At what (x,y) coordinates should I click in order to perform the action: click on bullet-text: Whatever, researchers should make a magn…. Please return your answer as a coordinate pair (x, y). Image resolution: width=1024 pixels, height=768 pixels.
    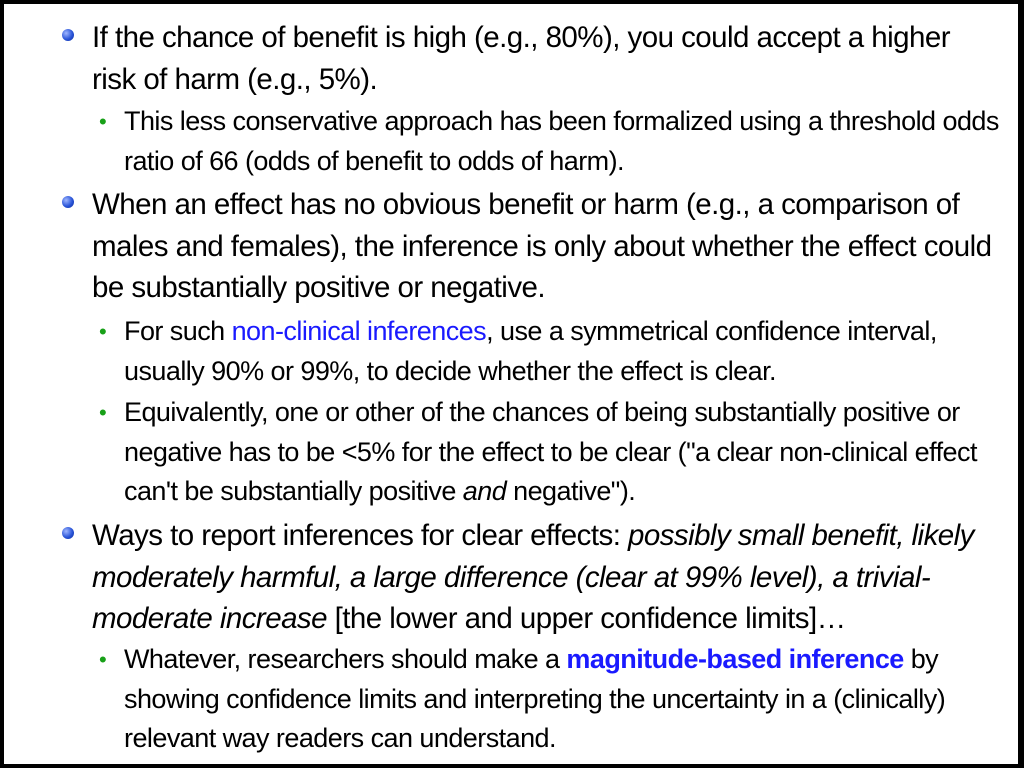
    Looking at the image, I should click on (535, 698).